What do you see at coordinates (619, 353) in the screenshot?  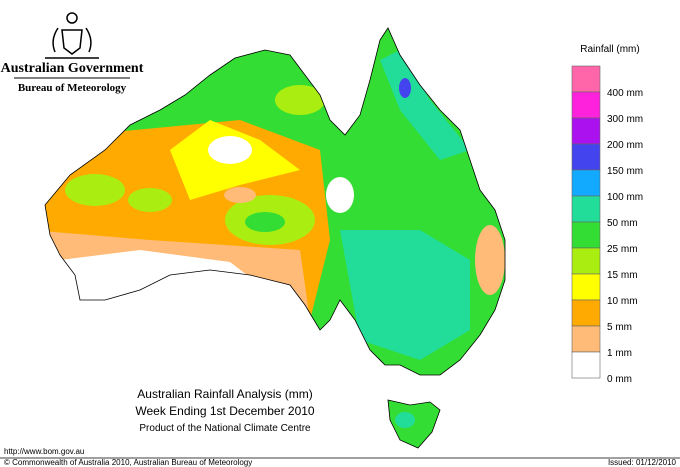 I see `legend-label: 1 mm` at bounding box center [619, 353].